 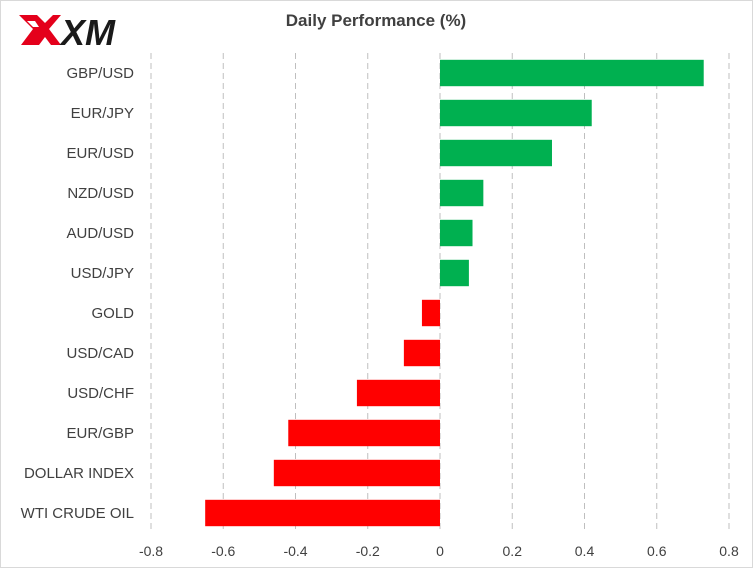 What do you see at coordinates (100, 233) in the screenshot?
I see `category-label: AUD/USD` at bounding box center [100, 233].